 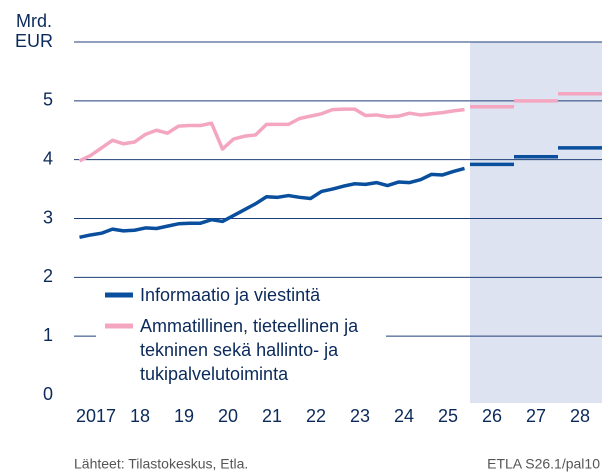 I want to click on x-tick-label: 18, so click(x=140, y=416).